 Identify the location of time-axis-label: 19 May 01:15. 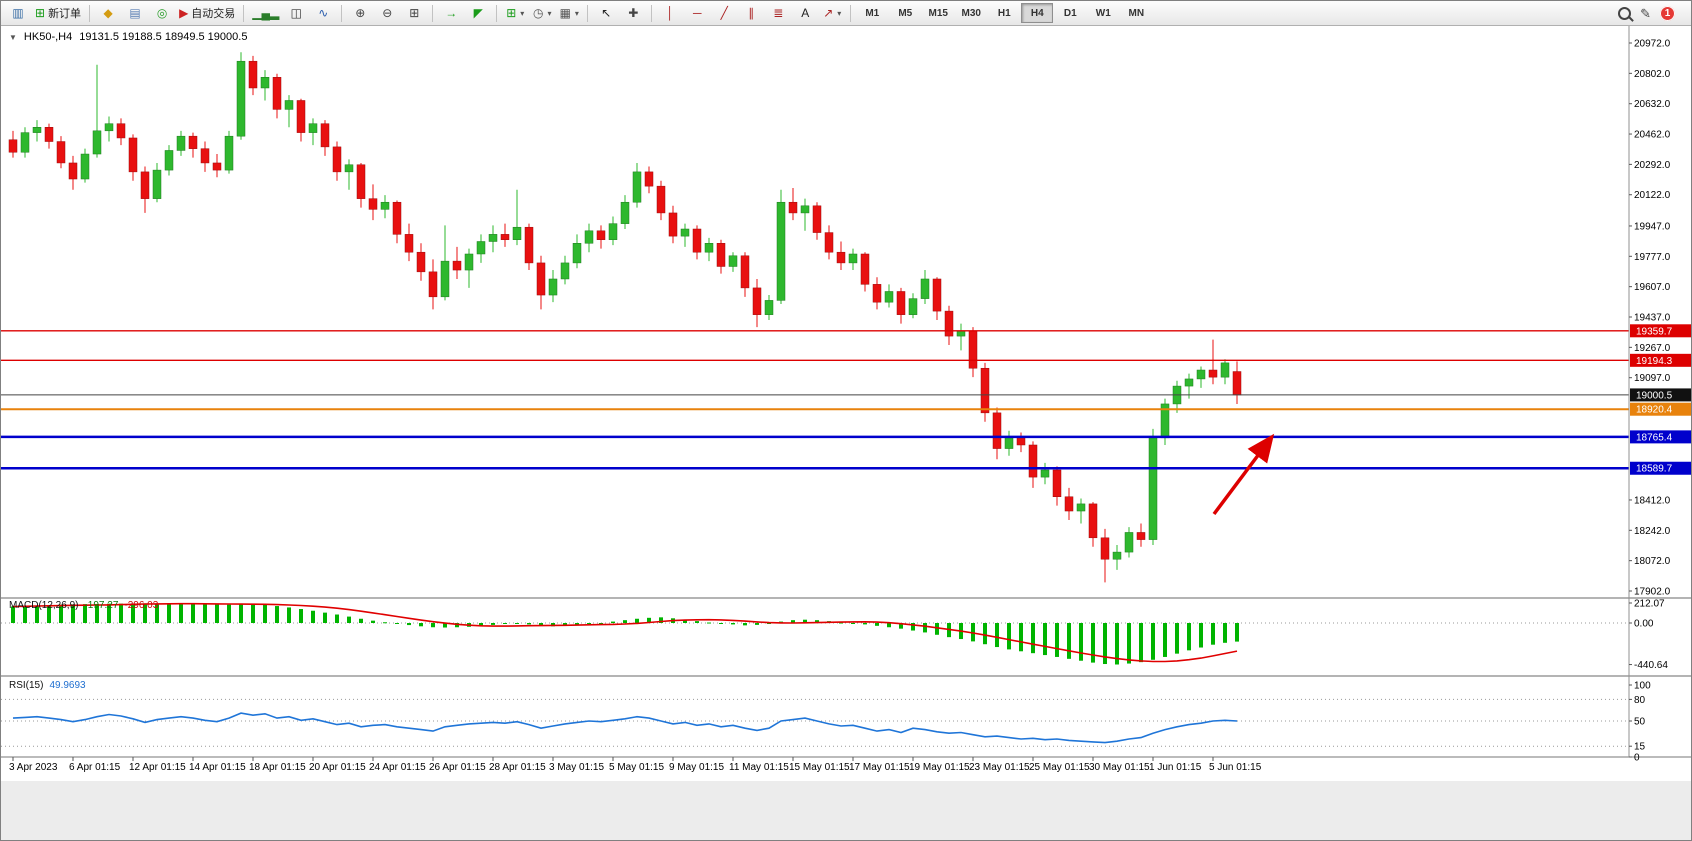
(939, 767).